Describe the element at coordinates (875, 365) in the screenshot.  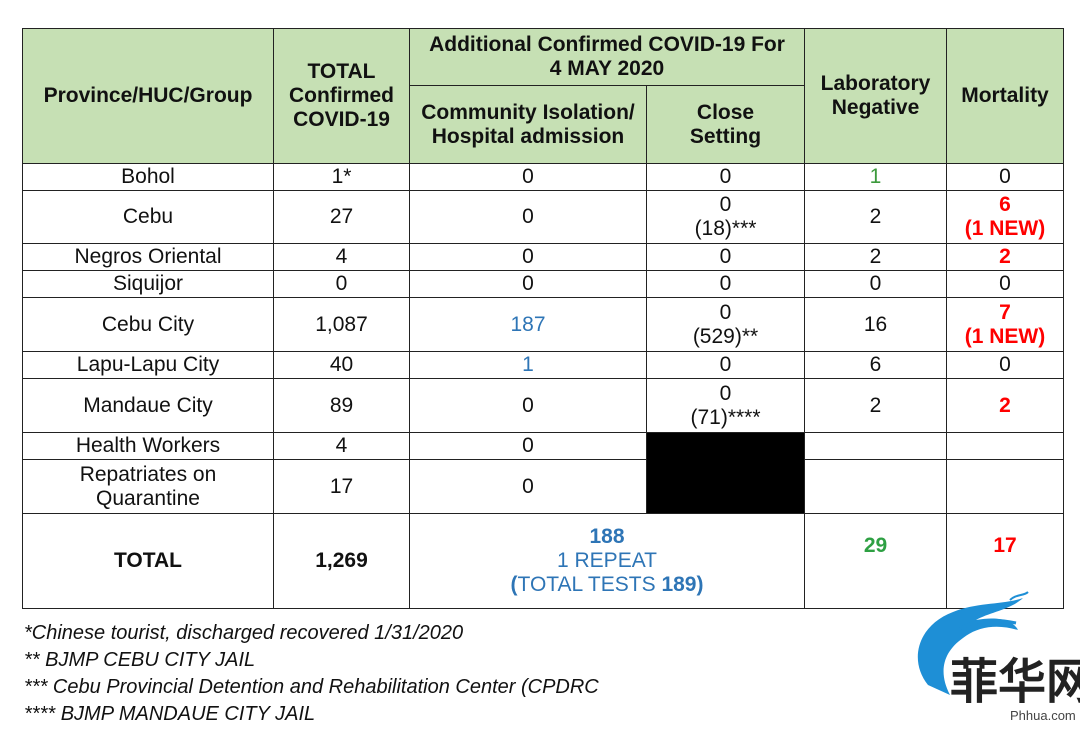
I see `row-lab: 6` at that location.